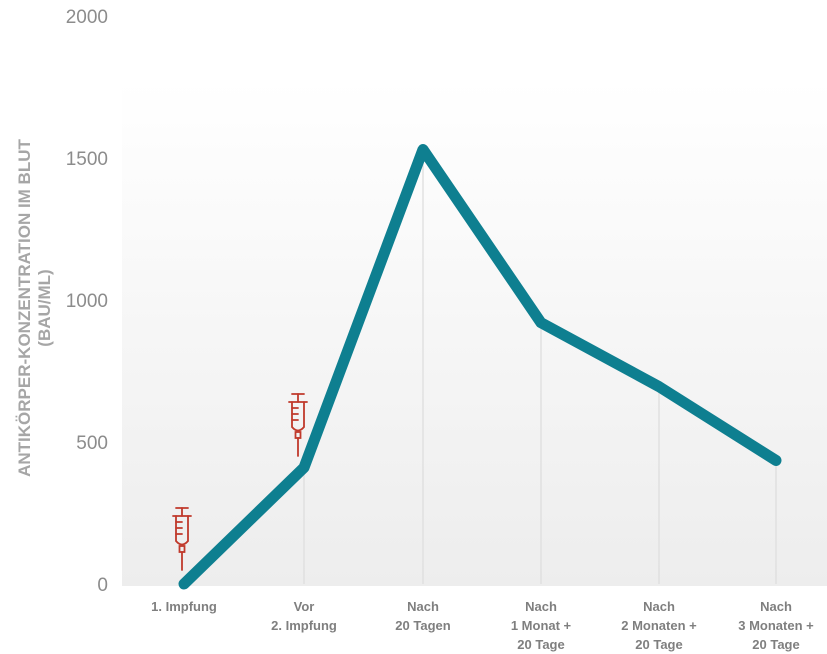 This screenshot has width=827, height=654. Describe the element at coordinates (102, 585) in the screenshot. I see `y-tick-label: 0` at that location.